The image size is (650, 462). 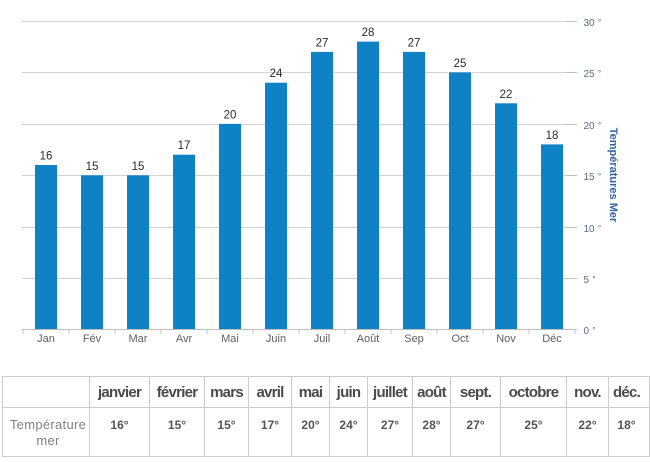 I want to click on svg-text:25°: 25 °, so click(x=593, y=74).